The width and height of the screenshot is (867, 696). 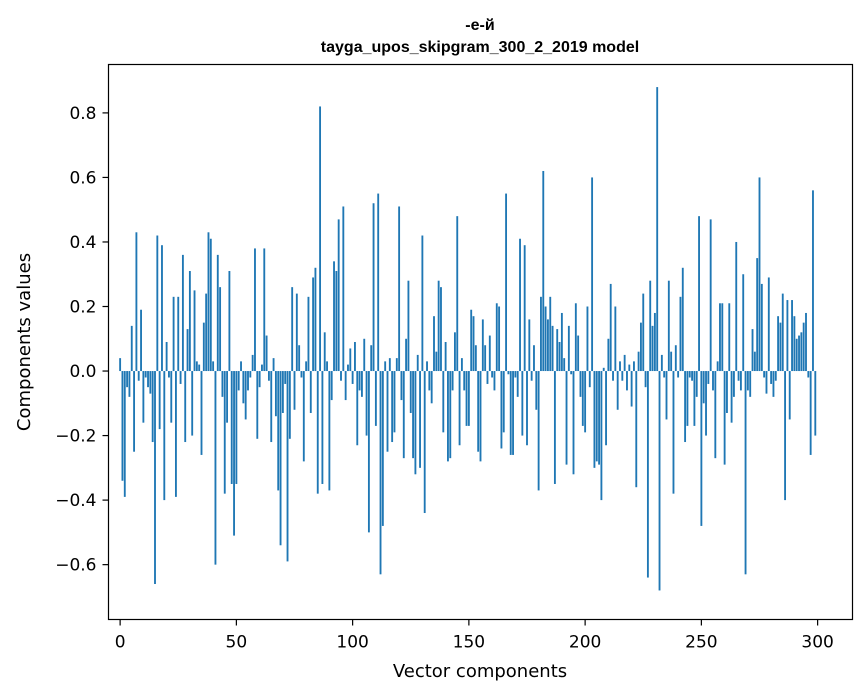 I want to click on y-tick-label: −0.4, so click(x=75, y=501).